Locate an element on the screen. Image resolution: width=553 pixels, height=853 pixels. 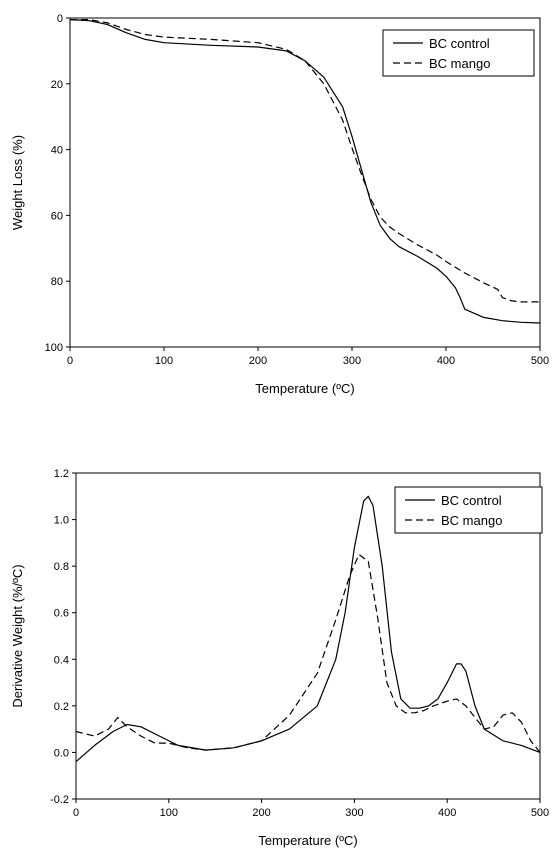
y-tick-label: 0 is located at coordinates (60, 19).